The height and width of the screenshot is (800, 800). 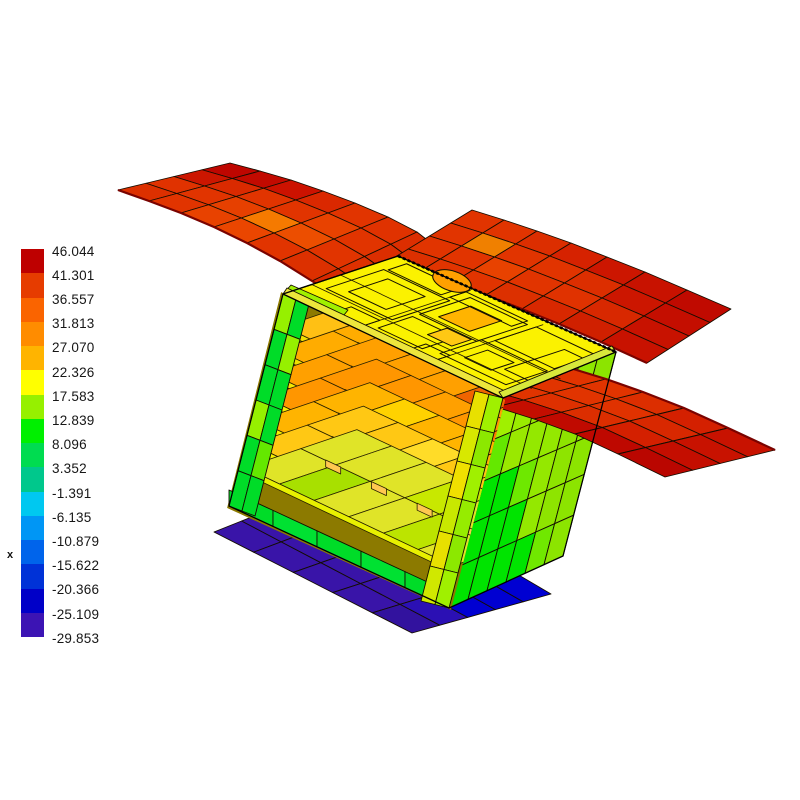 What do you see at coordinates (72, 493) in the screenshot?
I see `legend-value: -1.391` at bounding box center [72, 493].